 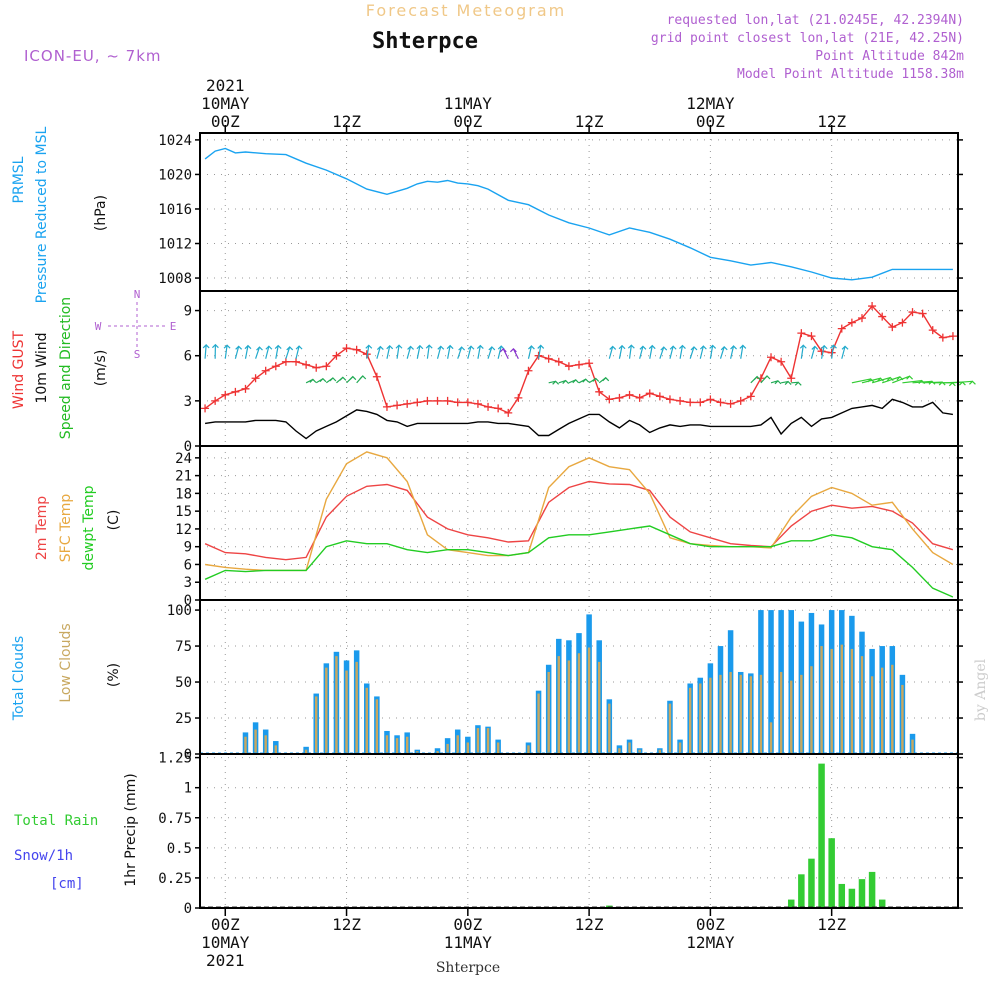 What do you see at coordinates (101, 368) in the screenshot?
I see `wind-unit: (m/s)` at bounding box center [101, 368].